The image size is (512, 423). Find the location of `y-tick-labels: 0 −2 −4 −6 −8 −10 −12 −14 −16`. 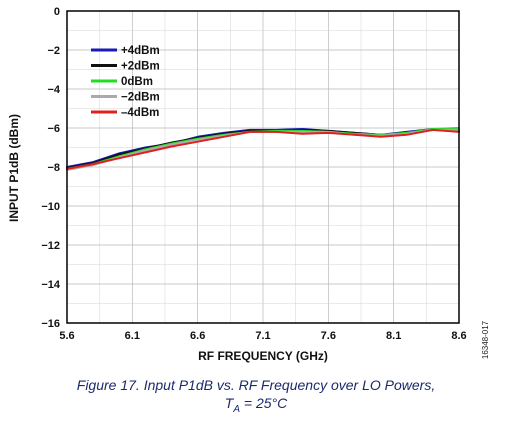

y-tick-labels: 0 −2 −4 −6 −8 −10 −12 −14 −16 is located at coordinates (51, 168).